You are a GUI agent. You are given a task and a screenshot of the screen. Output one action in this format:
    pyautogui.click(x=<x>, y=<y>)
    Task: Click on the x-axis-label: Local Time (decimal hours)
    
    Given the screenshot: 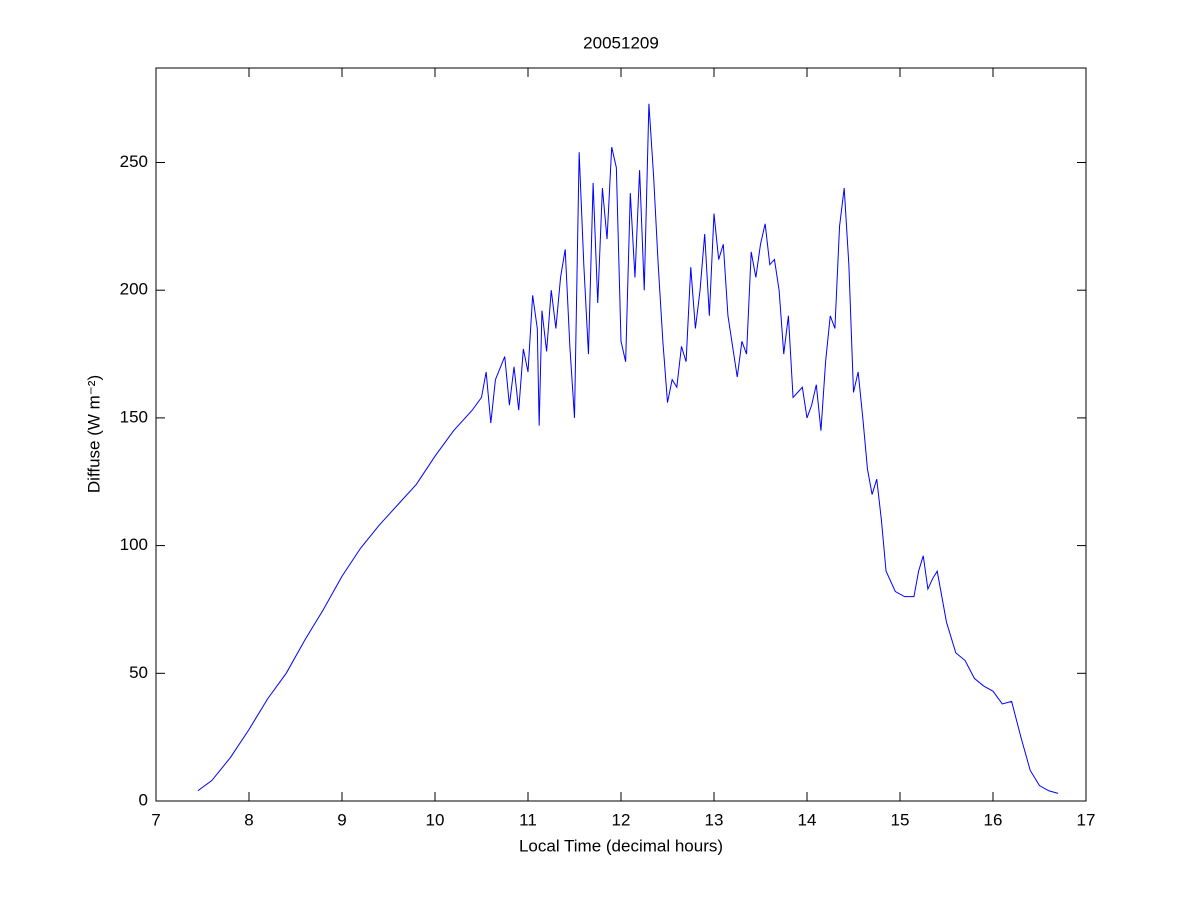 What is the action you would take?
    pyautogui.click(x=621, y=845)
    